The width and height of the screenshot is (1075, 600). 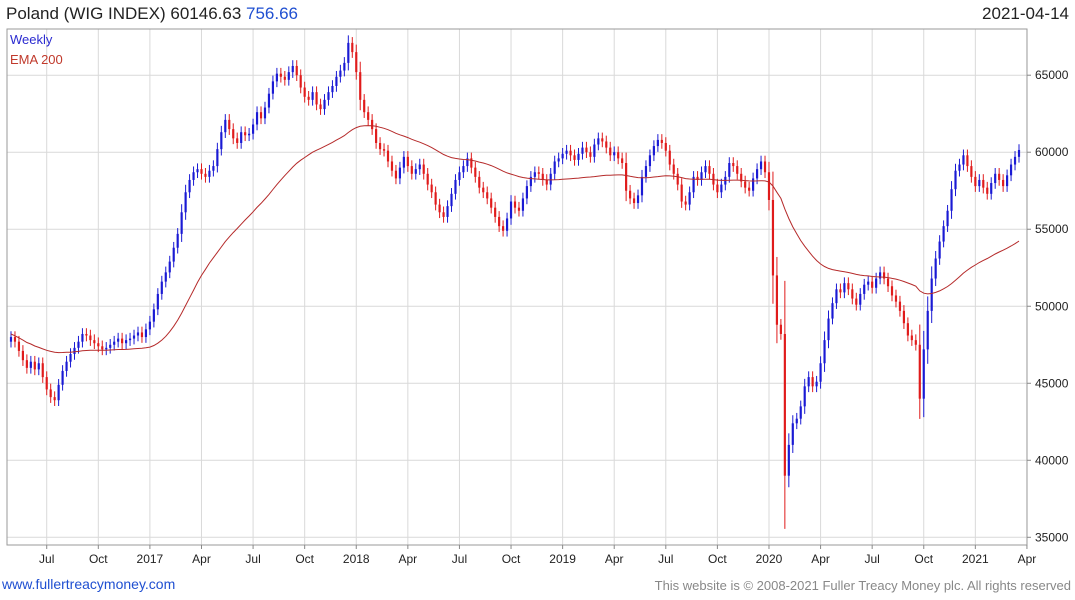 What do you see at coordinates (201, 559) in the screenshot?
I see `x-tick-label: Apr` at bounding box center [201, 559].